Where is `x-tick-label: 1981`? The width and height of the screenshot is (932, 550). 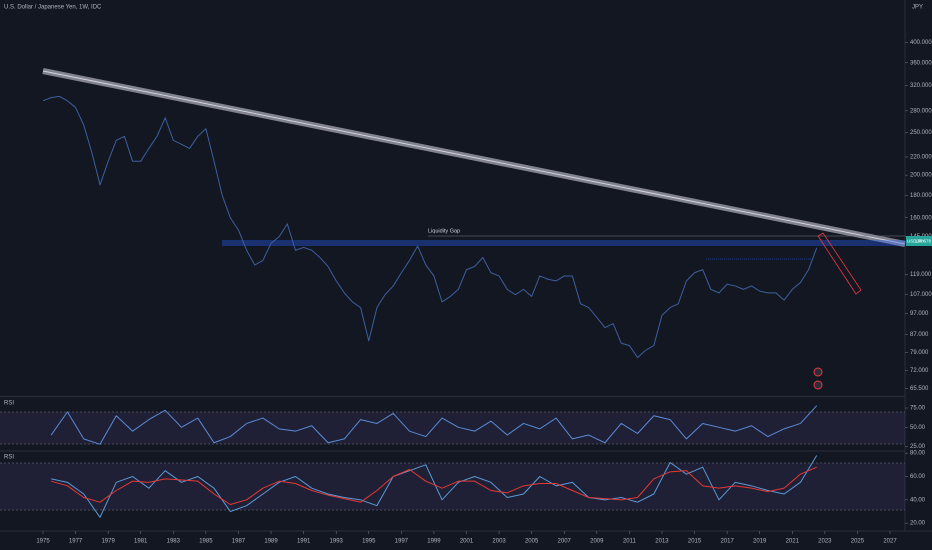 x-tick-label: 1981 is located at coordinates (141, 542).